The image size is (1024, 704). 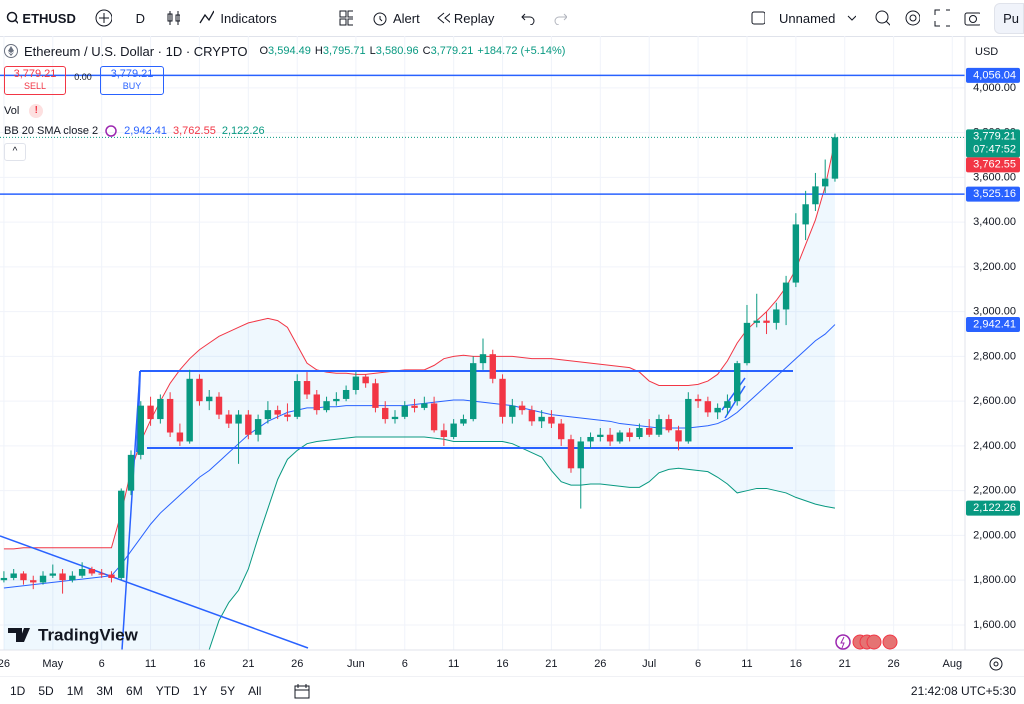 What do you see at coordinates (426, 51) in the screenshot?
I see `ohlc-key: C` at bounding box center [426, 51].